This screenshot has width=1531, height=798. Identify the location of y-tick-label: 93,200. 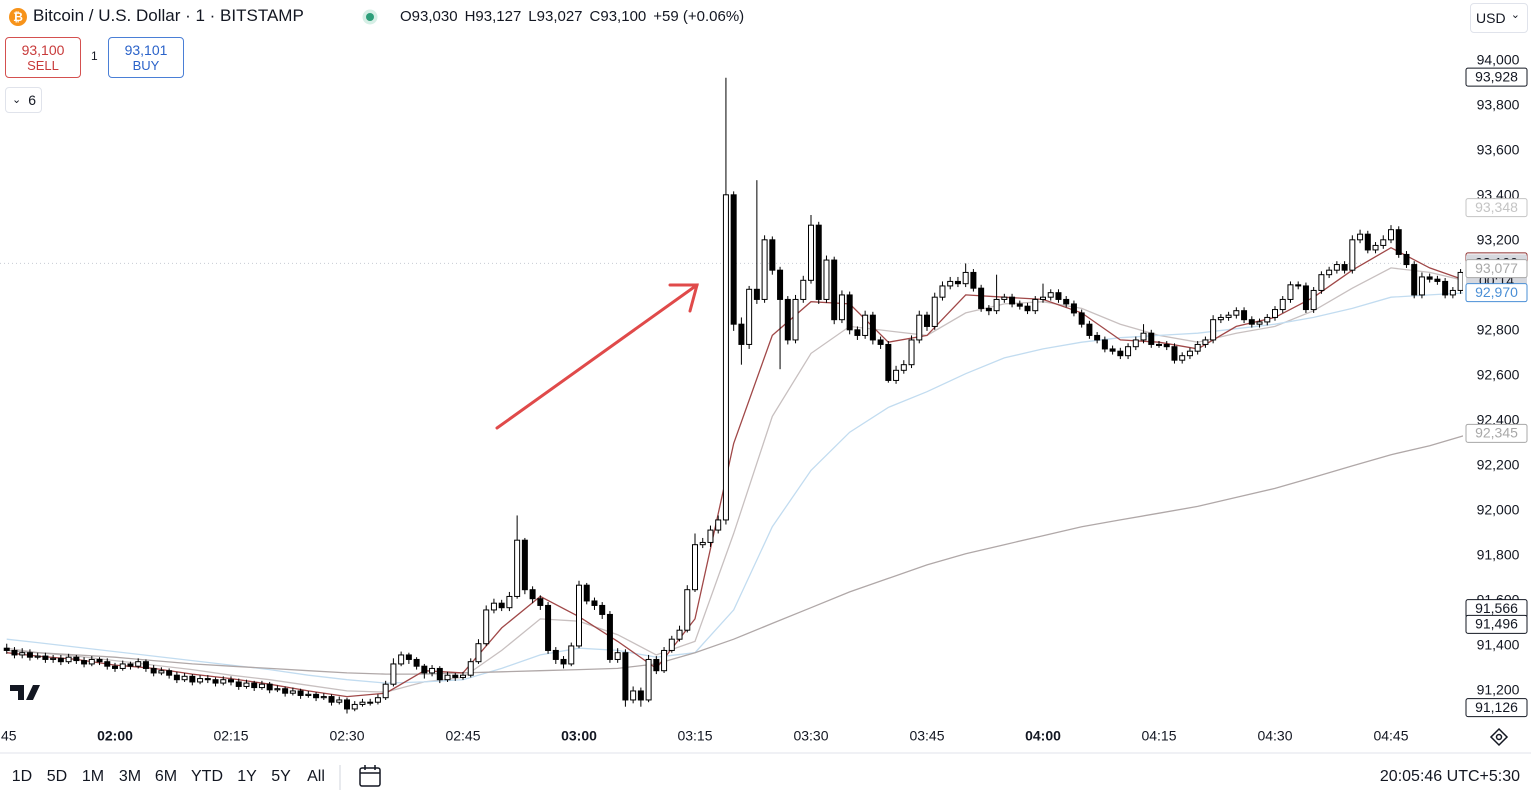
(1498, 240).